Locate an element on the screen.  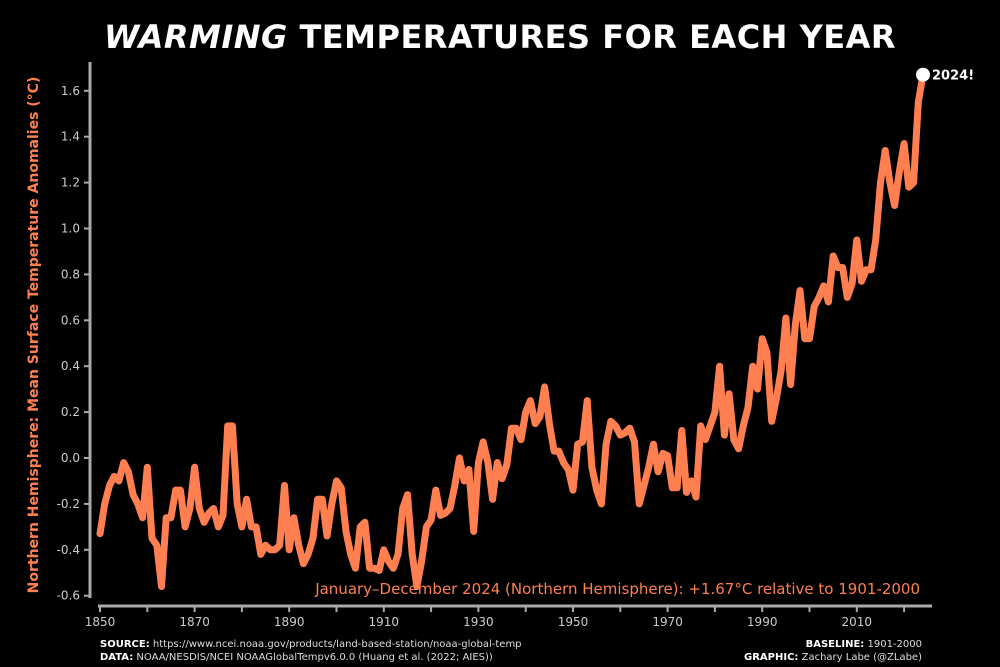
title-emphasis: WARMING is located at coordinates (195, 37).